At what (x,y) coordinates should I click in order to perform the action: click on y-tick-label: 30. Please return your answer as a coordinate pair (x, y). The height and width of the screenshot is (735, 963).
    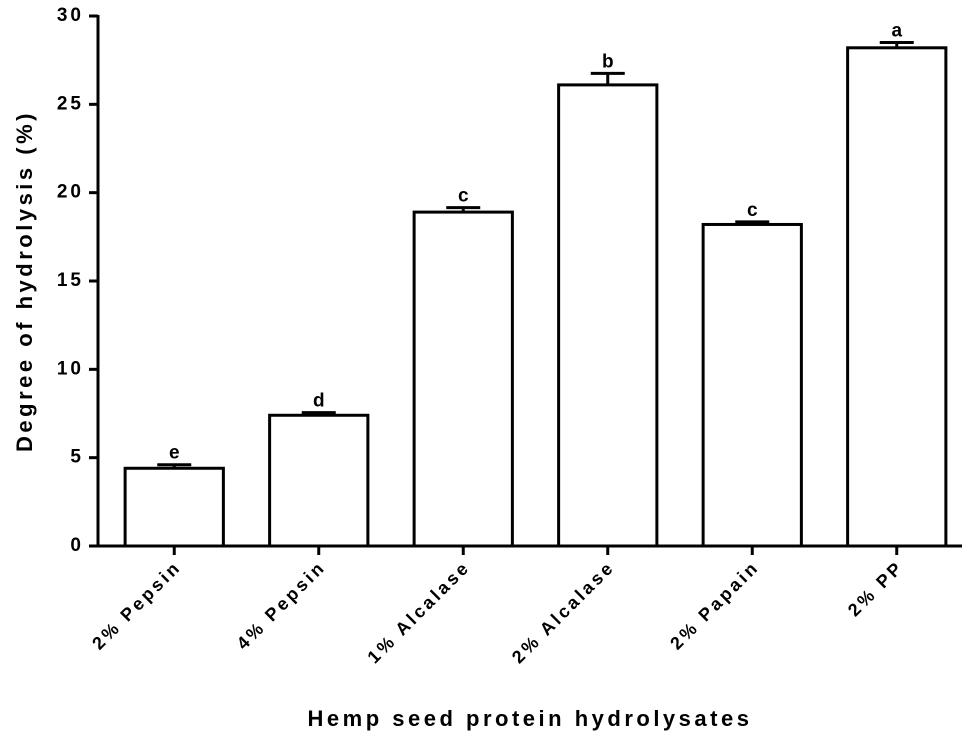
    Looking at the image, I should click on (70, 15).